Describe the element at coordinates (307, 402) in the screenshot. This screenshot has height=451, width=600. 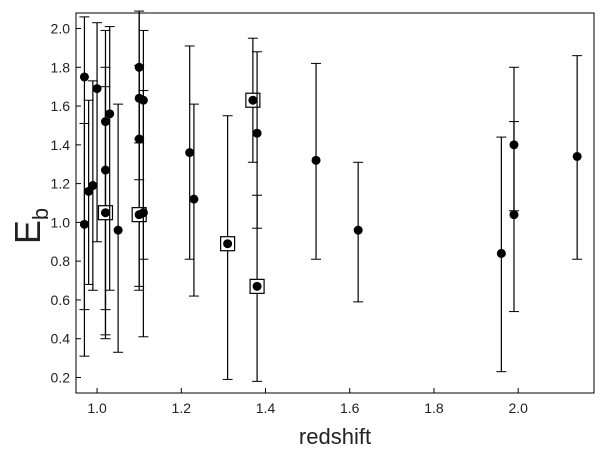
I see `x-axis: 1.0 1.2 1.4 1.6 1.8 2.0` at that location.